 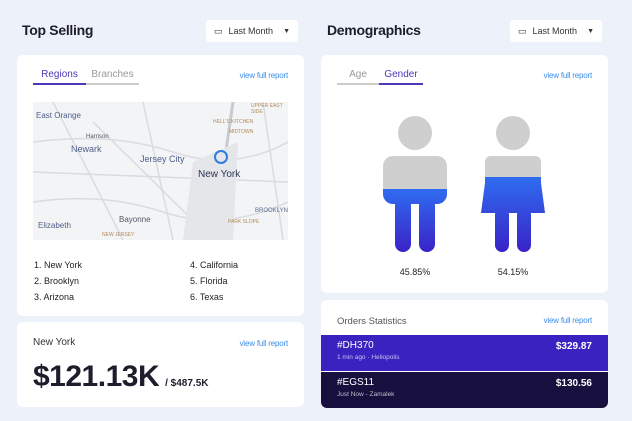 I want to click on tab-branches: Branches, so click(x=112, y=77).